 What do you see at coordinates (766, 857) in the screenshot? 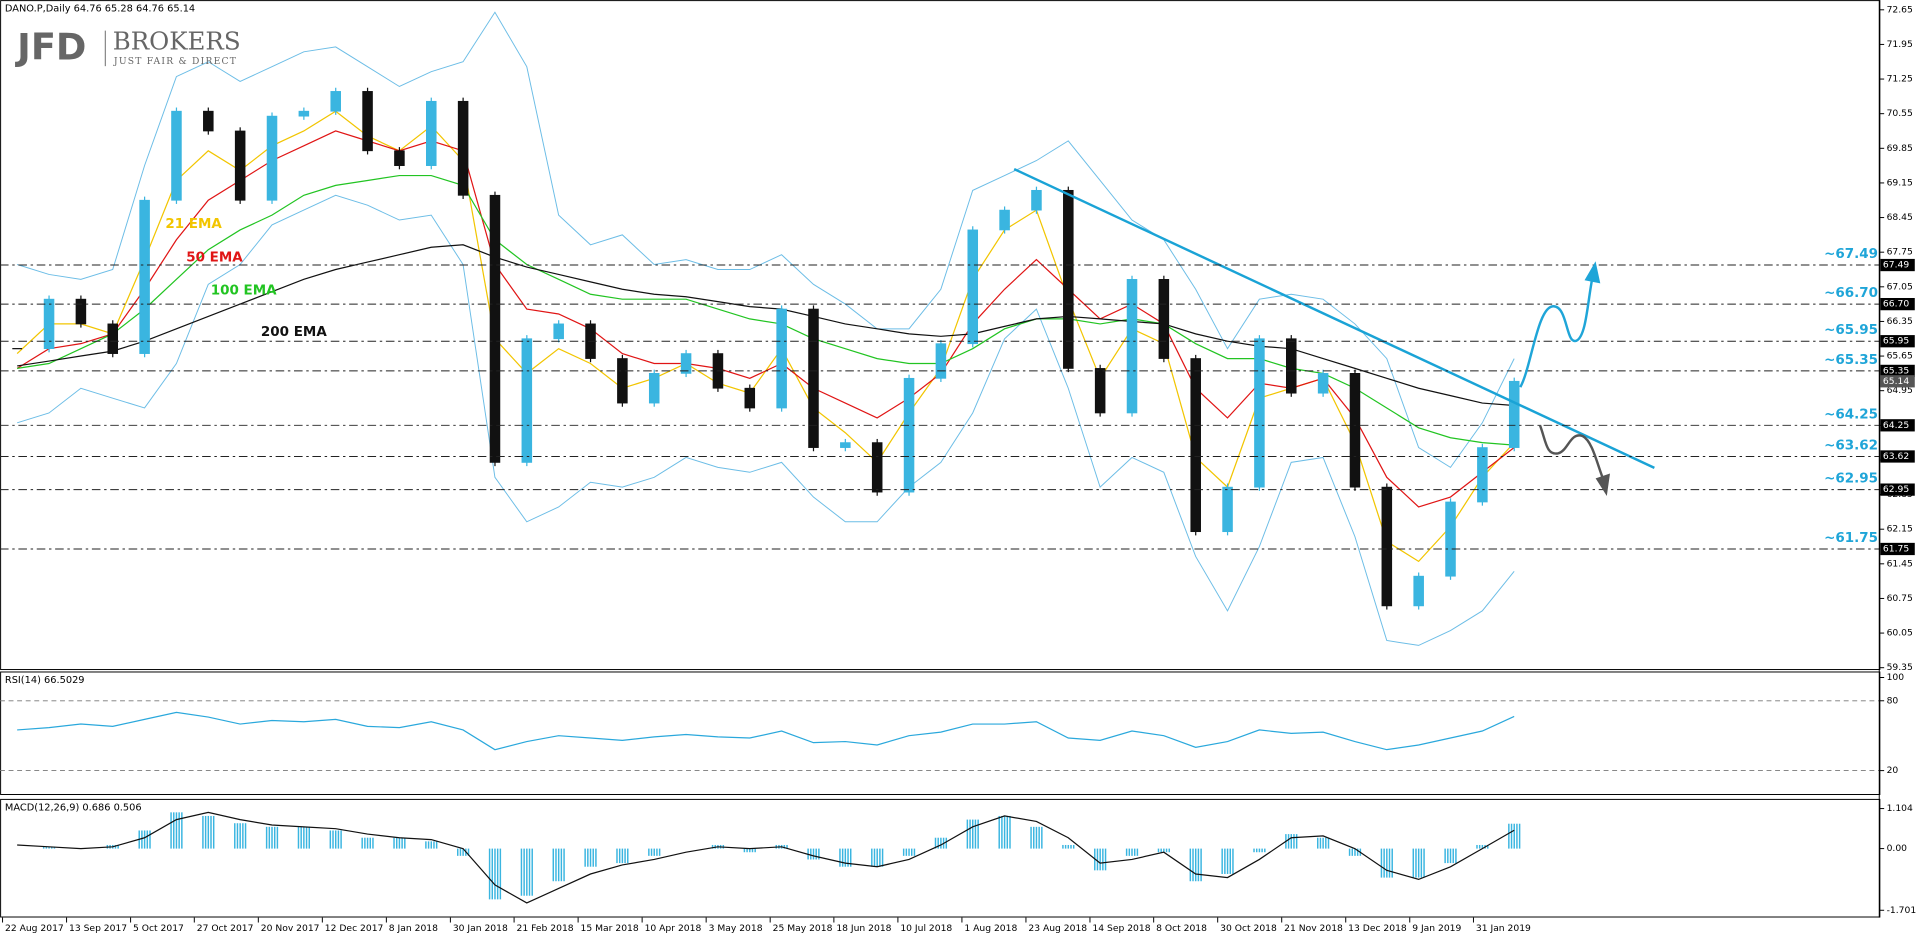
I see `signal-line` at bounding box center [766, 857].